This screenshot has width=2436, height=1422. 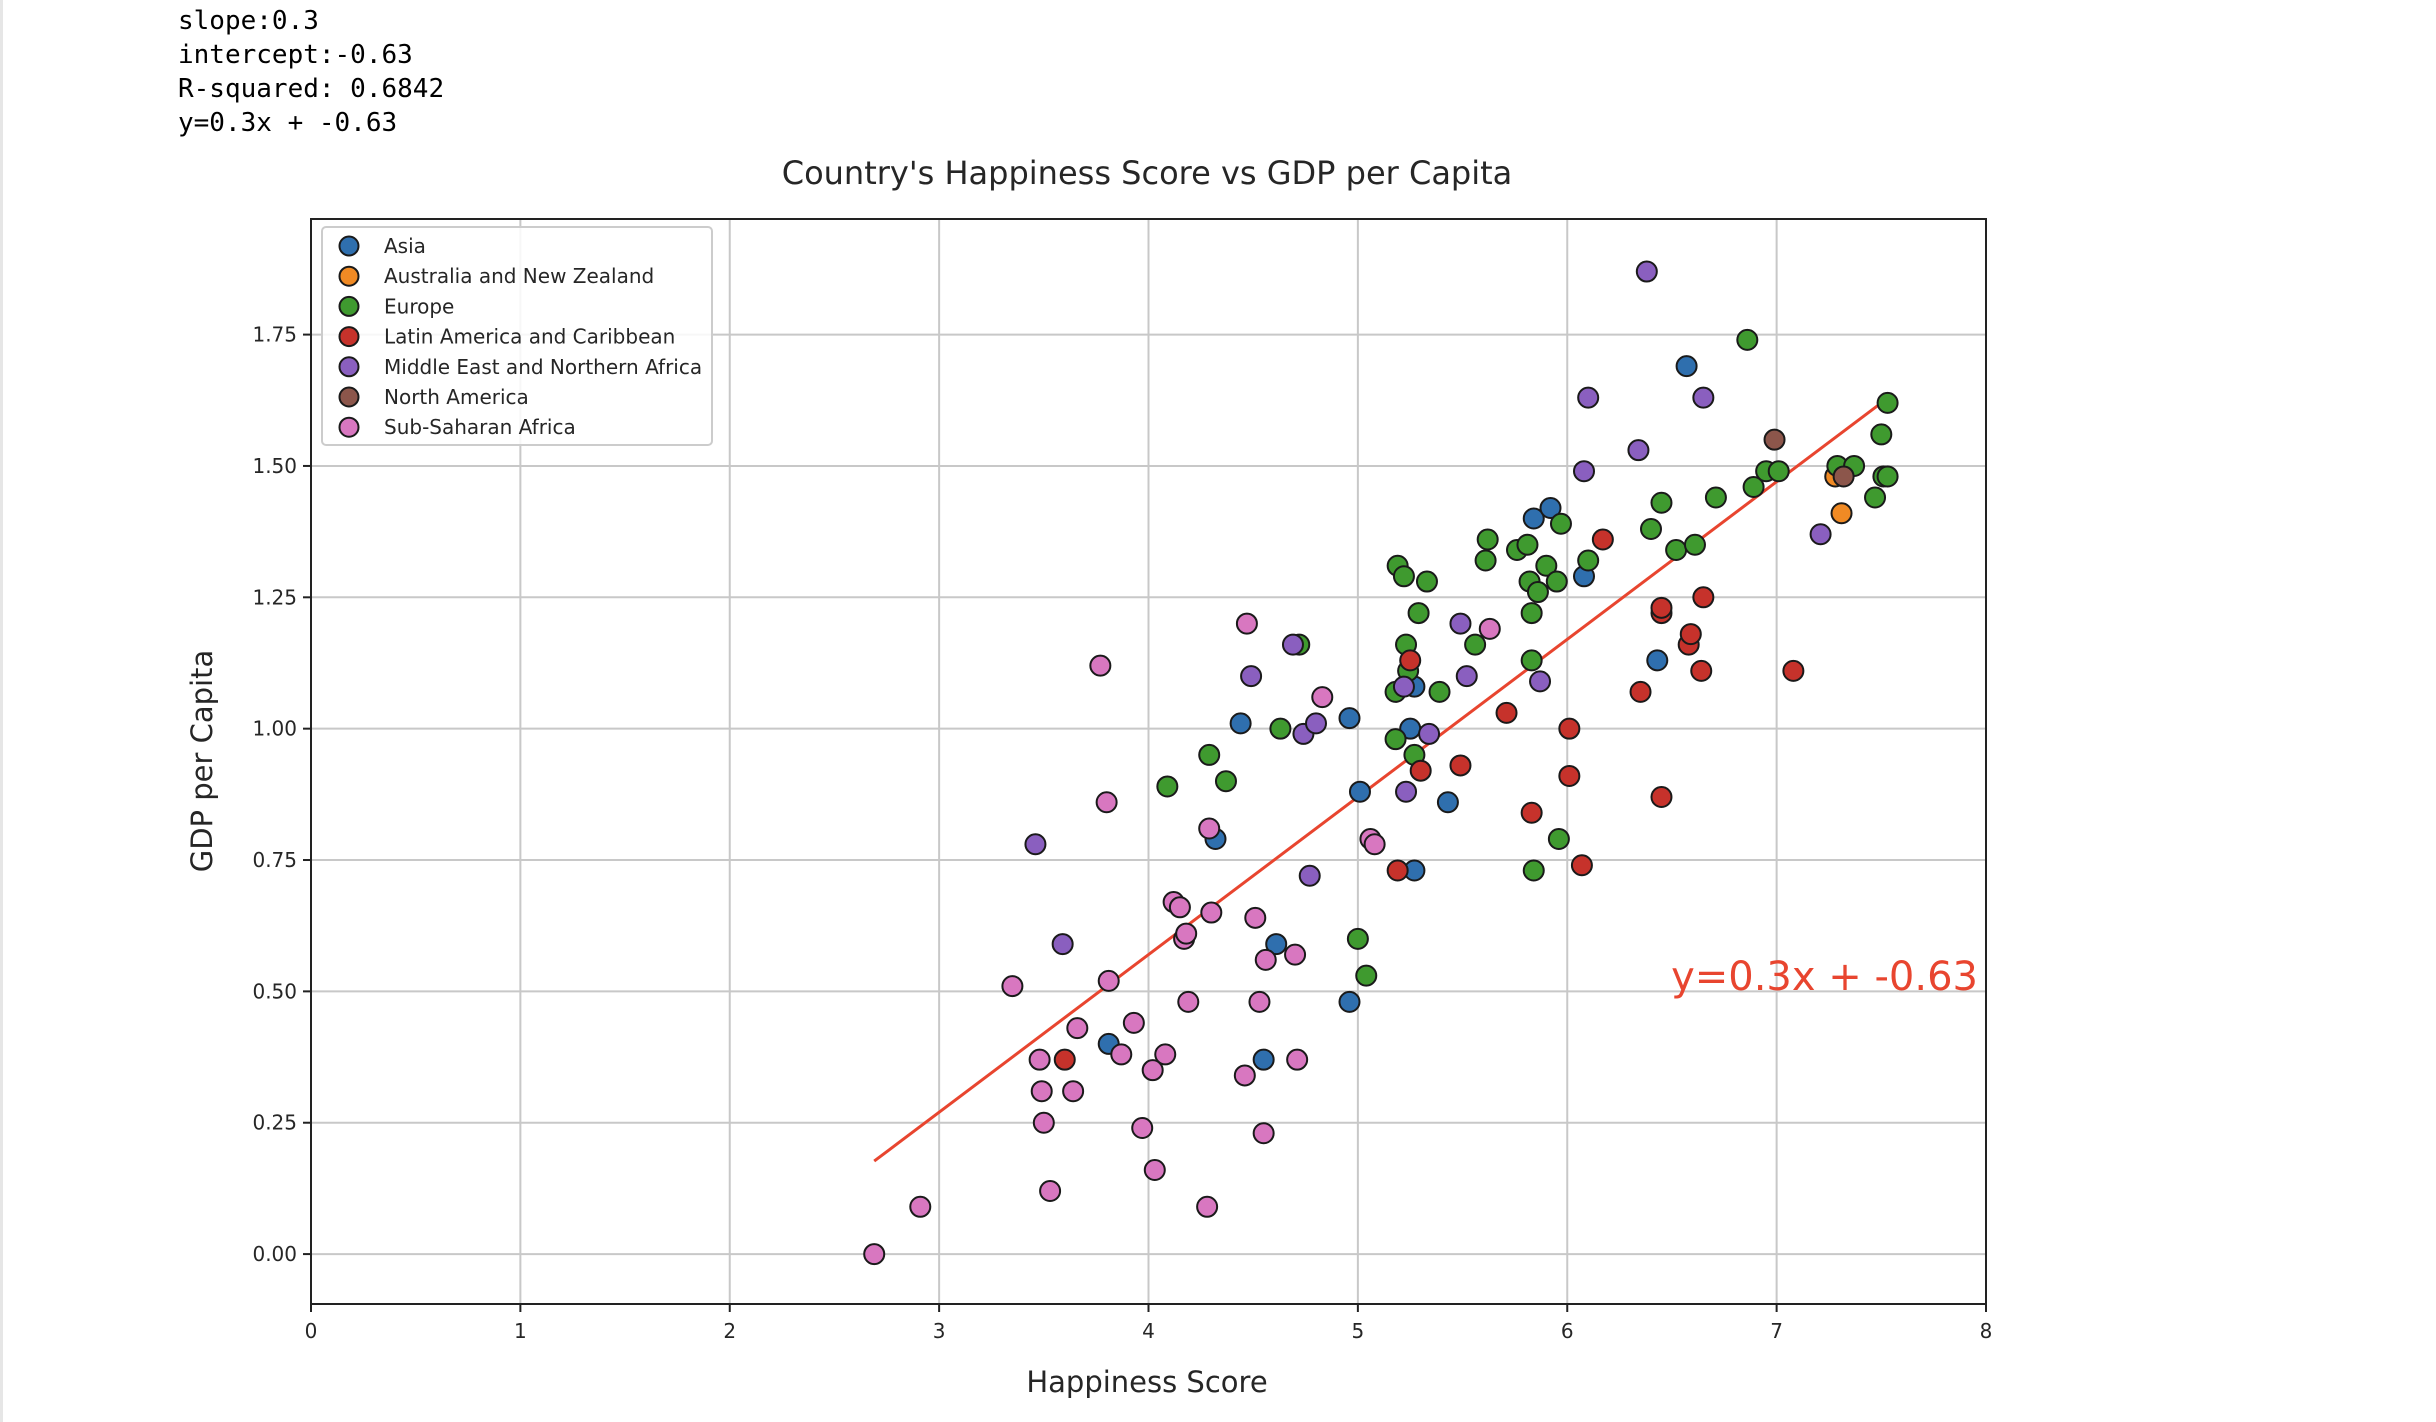 I want to click on legend-label: Sub-Saharan Africa, so click(x=480, y=427).